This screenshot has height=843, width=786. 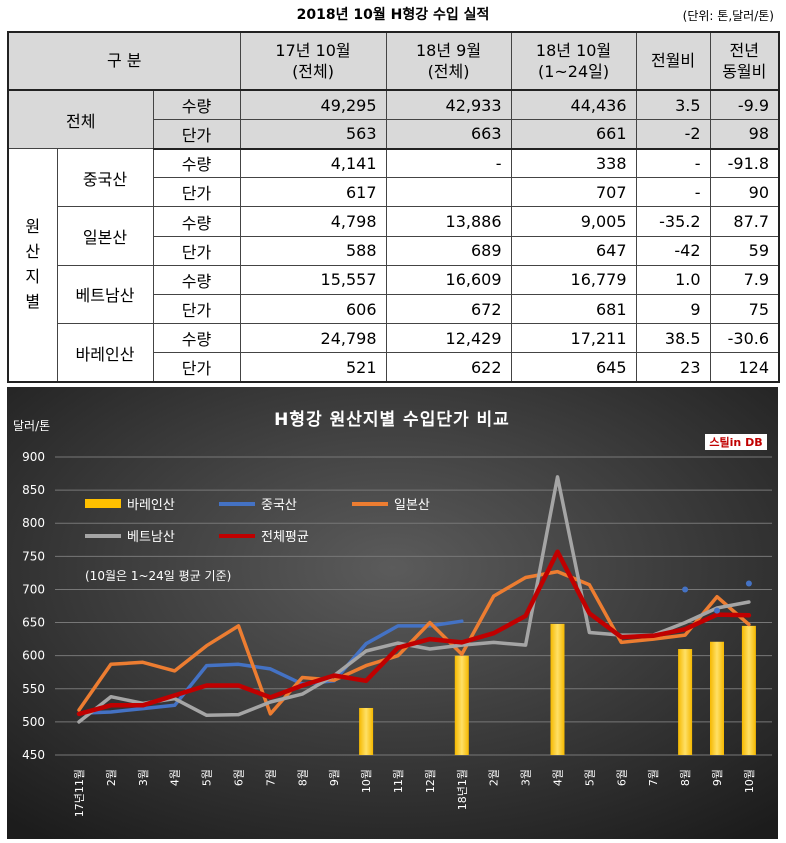 I want to click on value-cell: 7.9, so click(x=744, y=279).